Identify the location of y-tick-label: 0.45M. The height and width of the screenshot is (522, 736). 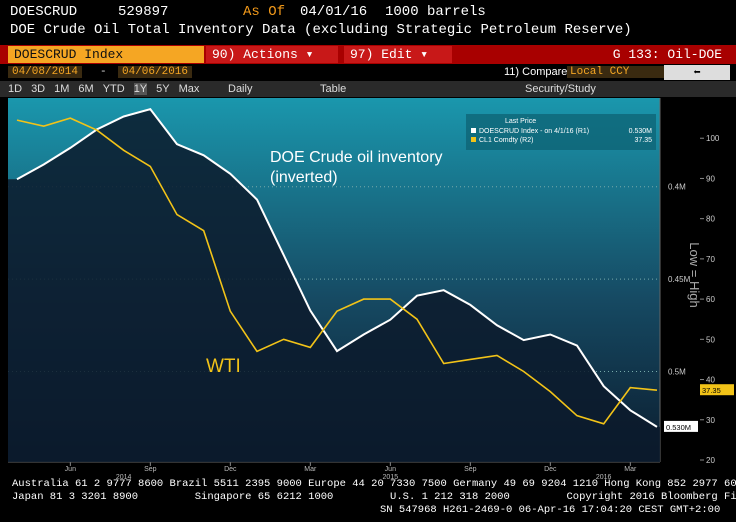
(679, 279).